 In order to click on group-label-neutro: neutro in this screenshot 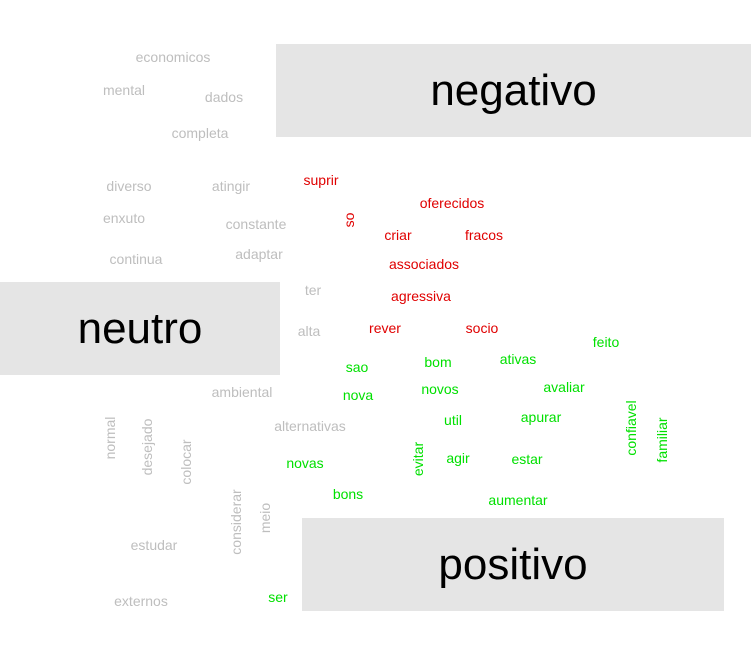, I will do `click(140, 328)`.